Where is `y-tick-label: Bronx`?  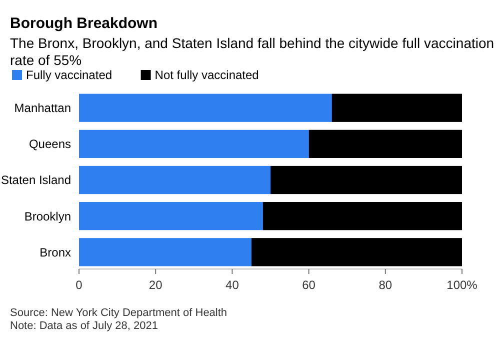
y-tick-label: Bronx is located at coordinates (55, 252).